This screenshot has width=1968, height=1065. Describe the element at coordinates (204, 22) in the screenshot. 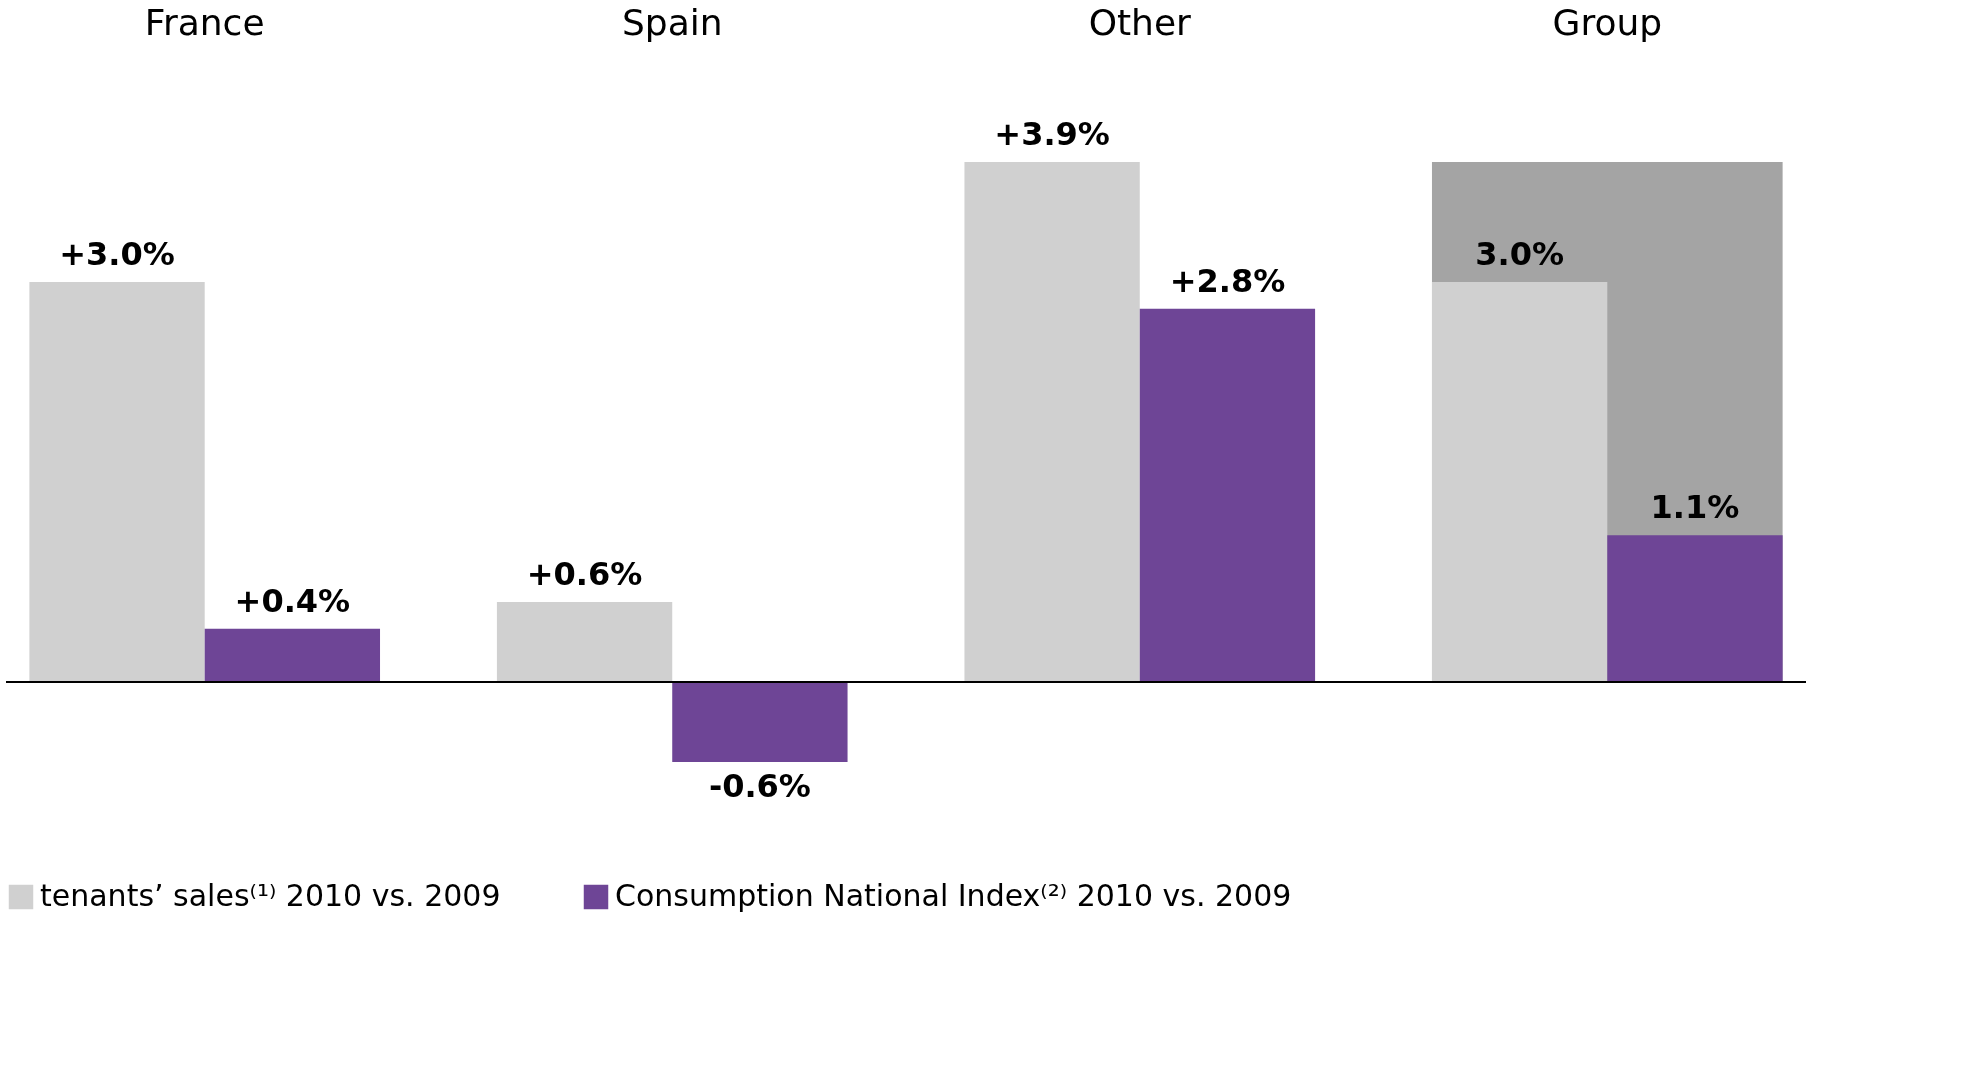

I see `x-tick-label: France` at that location.